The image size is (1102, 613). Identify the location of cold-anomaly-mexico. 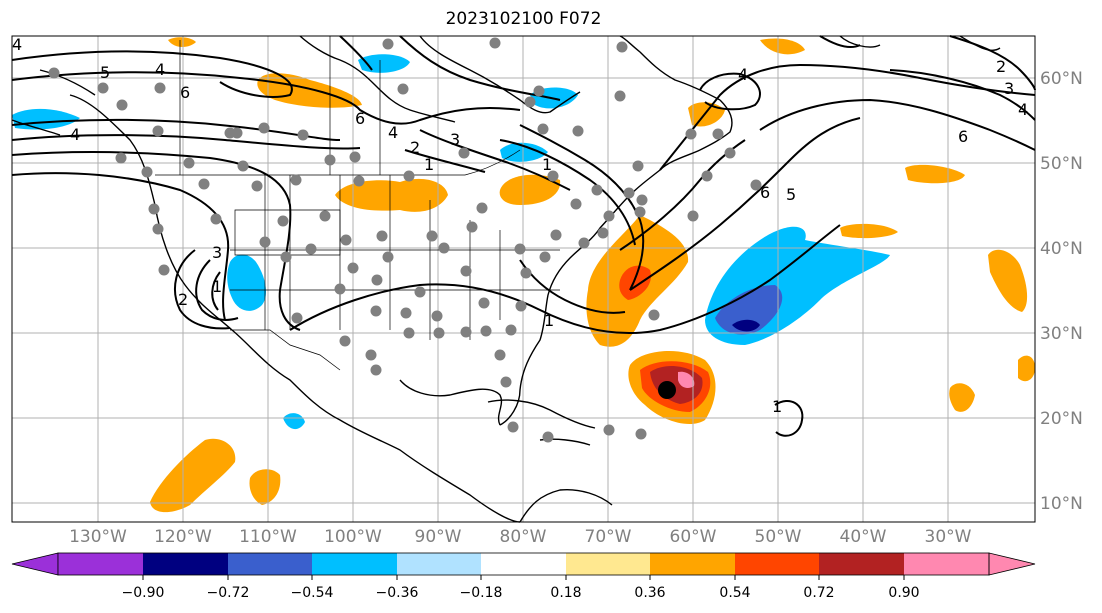
(294, 421).